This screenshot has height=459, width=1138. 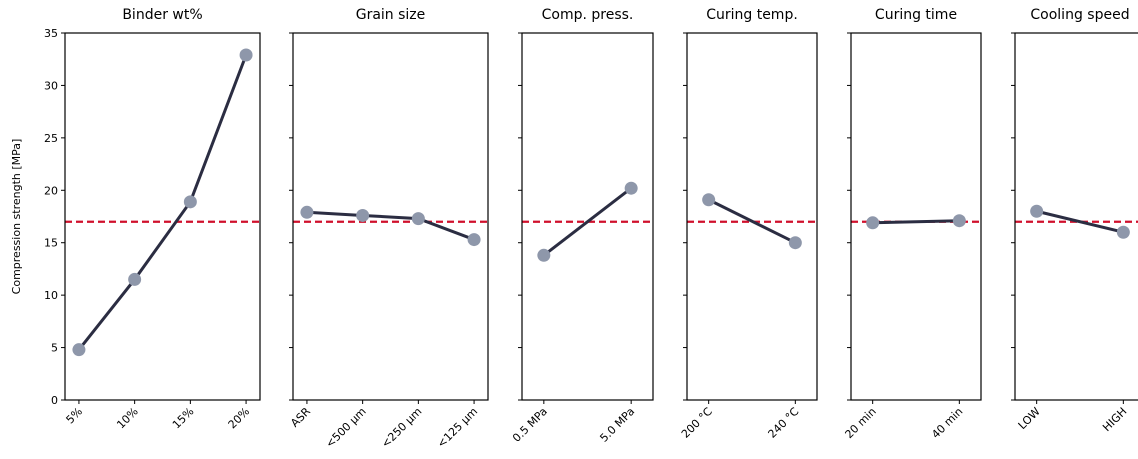 What do you see at coordinates (183, 418) in the screenshot?
I see `x-tick-label: 15%` at bounding box center [183, 418].